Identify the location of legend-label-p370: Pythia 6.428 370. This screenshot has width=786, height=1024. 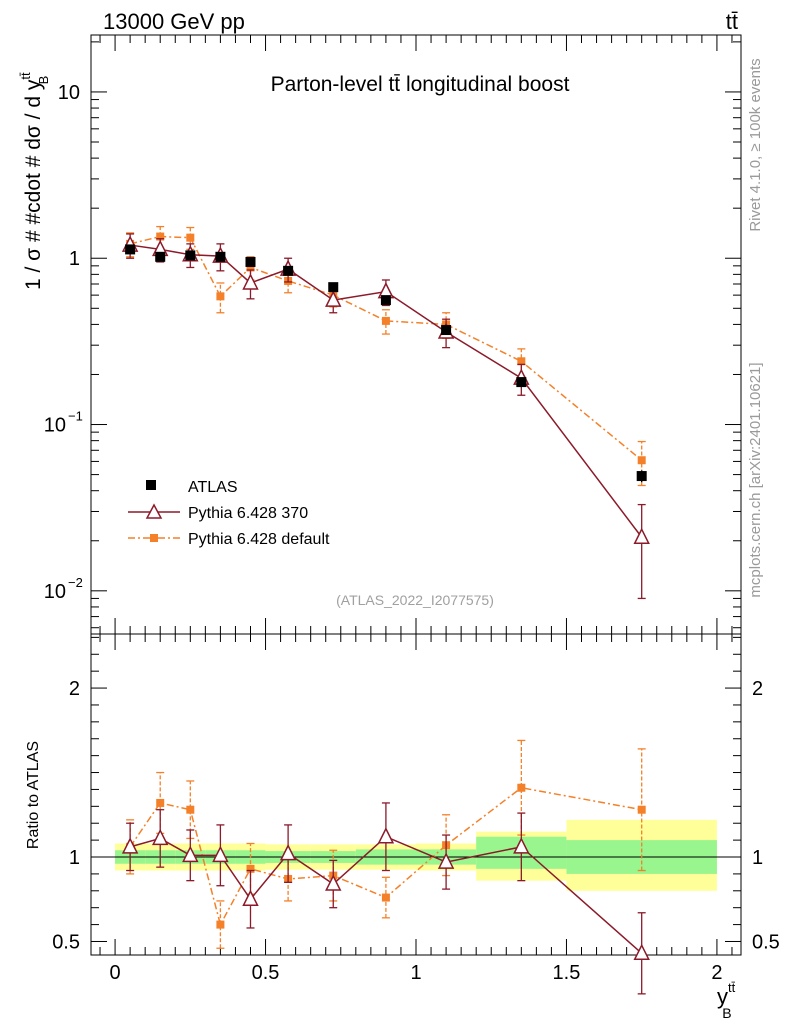
(248, 513).